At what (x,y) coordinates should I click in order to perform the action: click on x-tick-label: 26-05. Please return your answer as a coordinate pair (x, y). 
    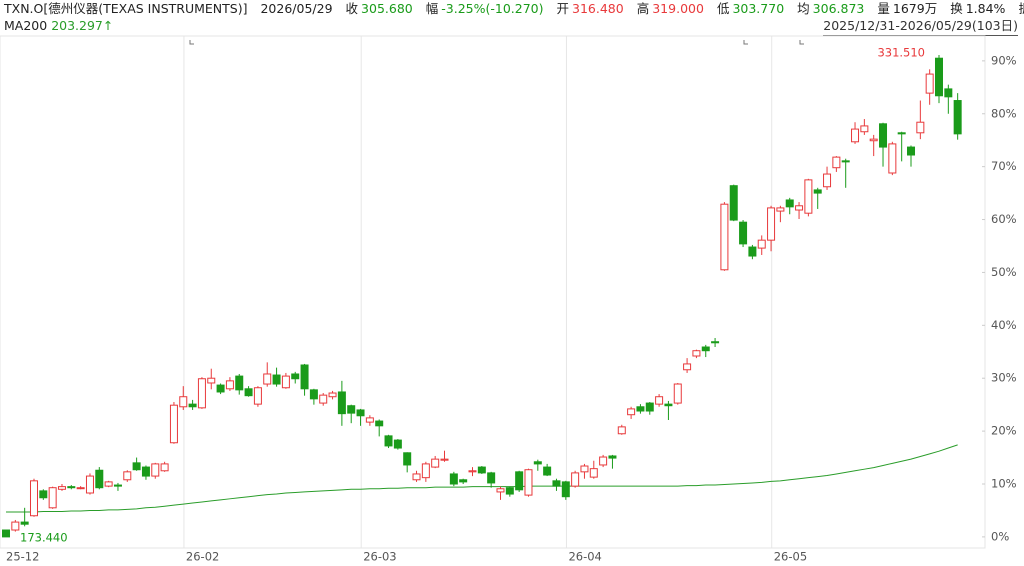
    Looking at the image, I should click on (790, 557).